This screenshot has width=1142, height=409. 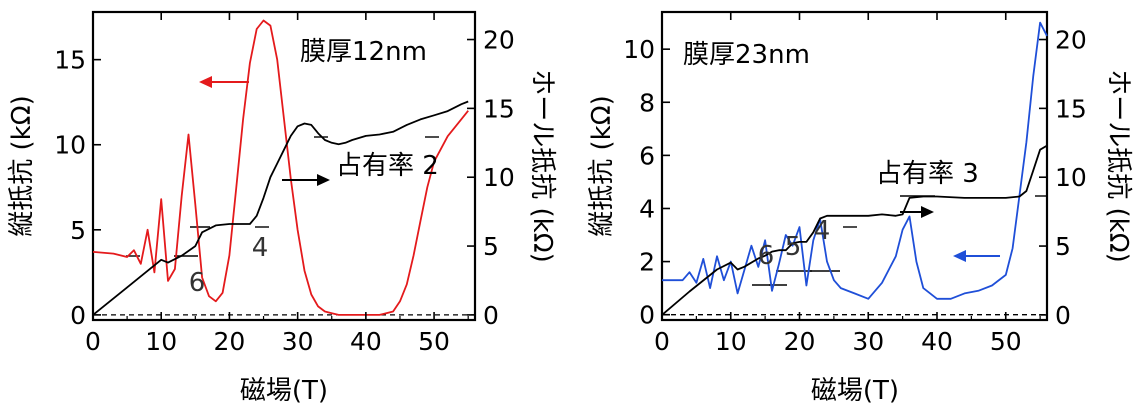 I want to click on level-label-4-right: 4, so click(x=822, y=231).